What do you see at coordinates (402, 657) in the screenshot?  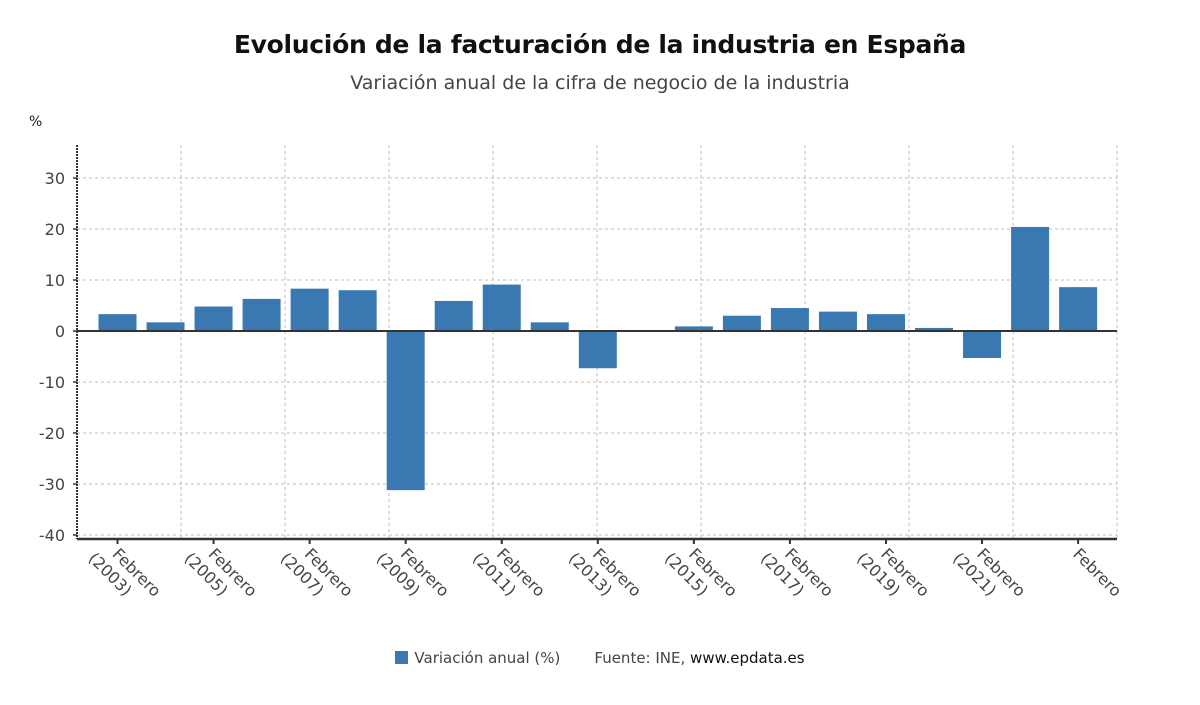 I see `legend-swatch` at bounding box center [402, 657].